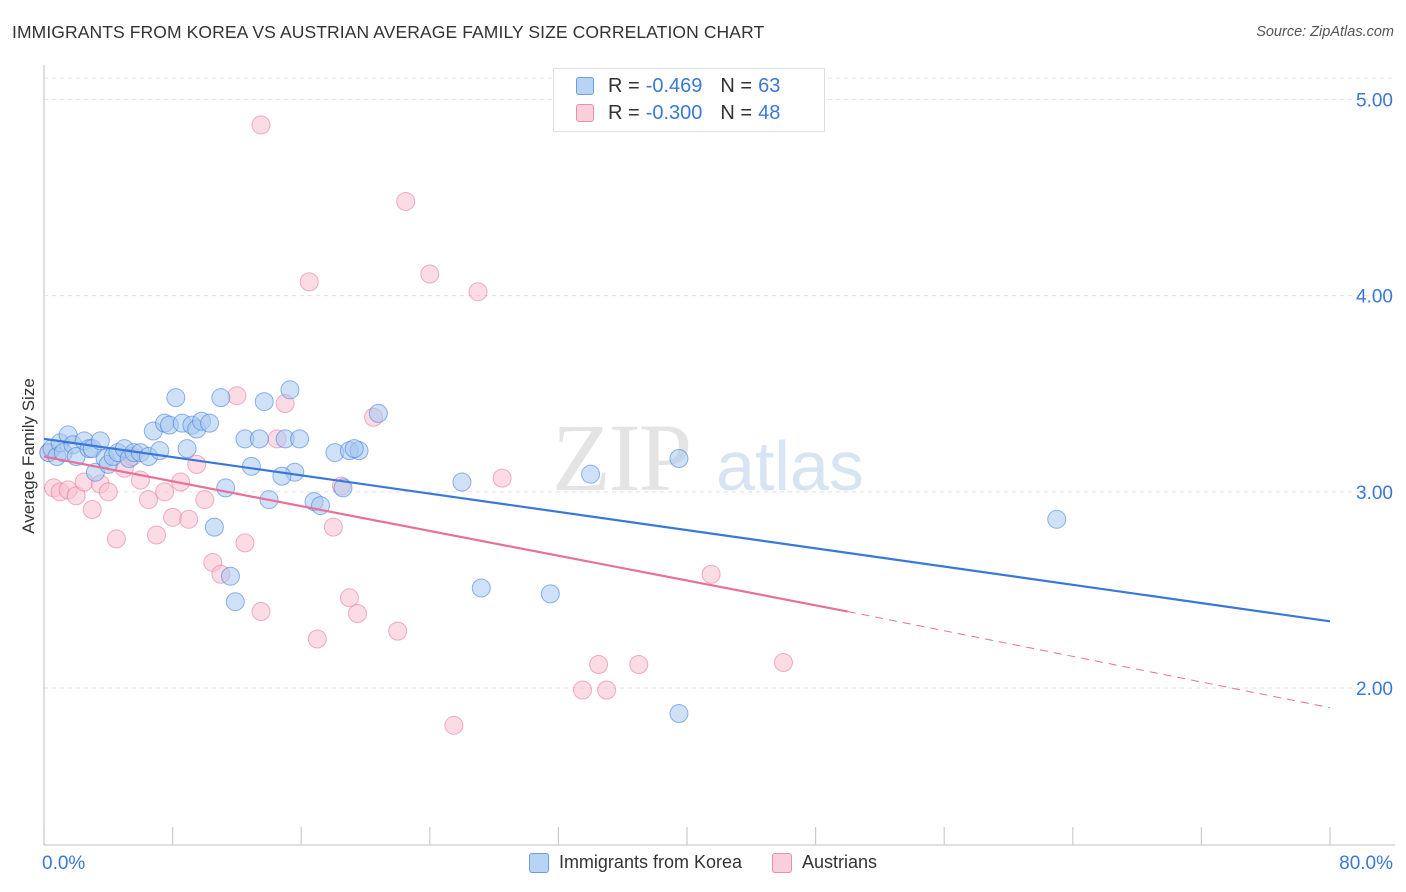 This screenshot has width=1406, height=892. What do you see at coordinates (674, 85) in the screenshot?
I see `legend-r-value: -0.469` at bounding box center [674, 85].